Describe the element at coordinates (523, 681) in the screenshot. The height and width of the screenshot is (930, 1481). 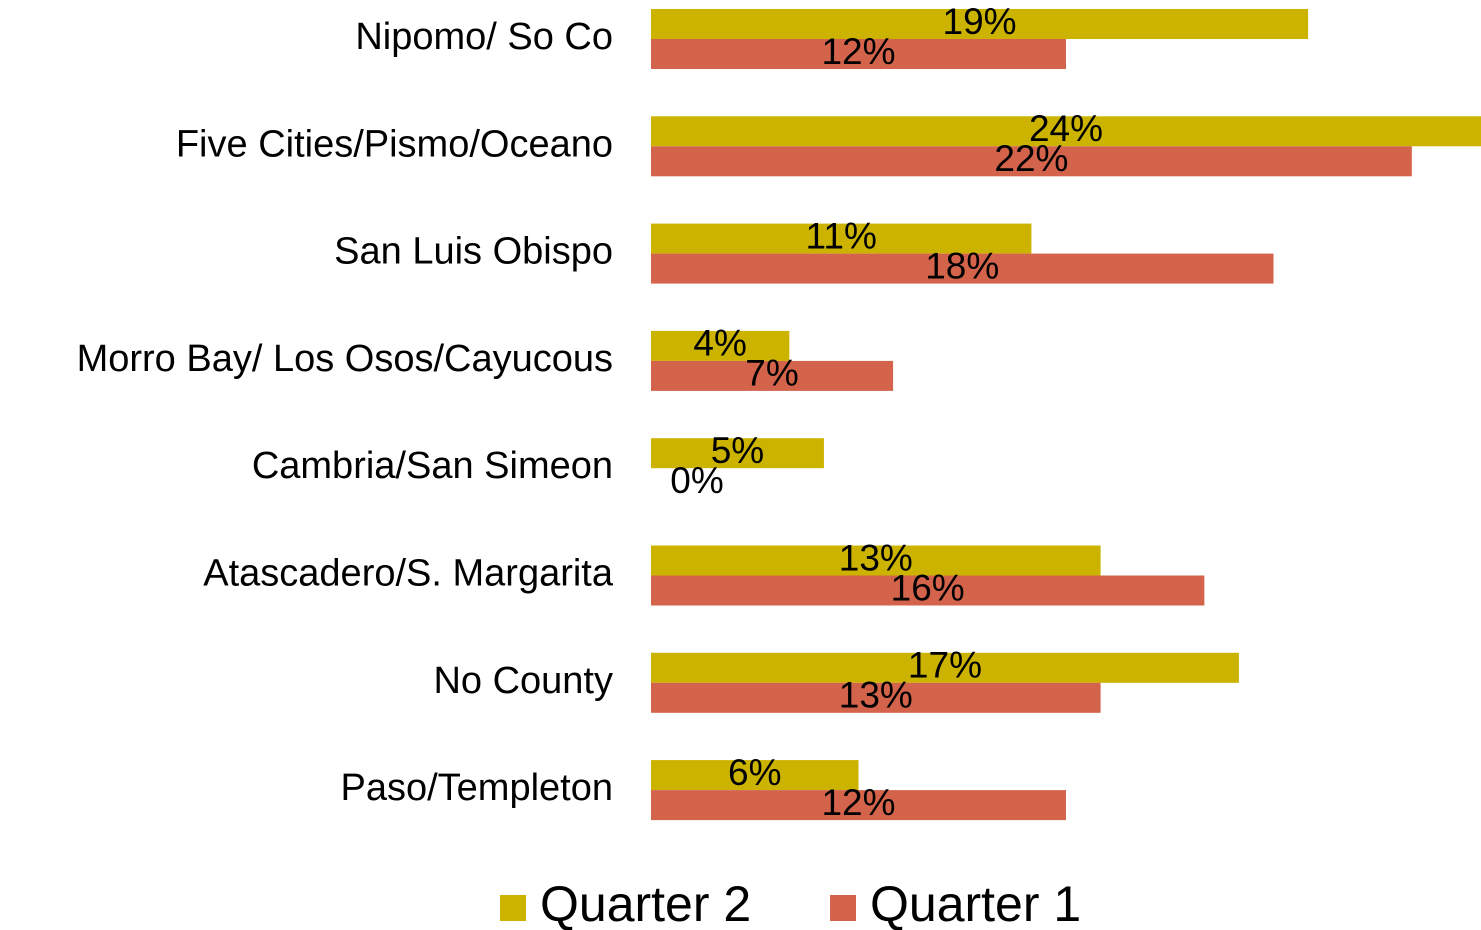
I see `category-label: No County` at that location.